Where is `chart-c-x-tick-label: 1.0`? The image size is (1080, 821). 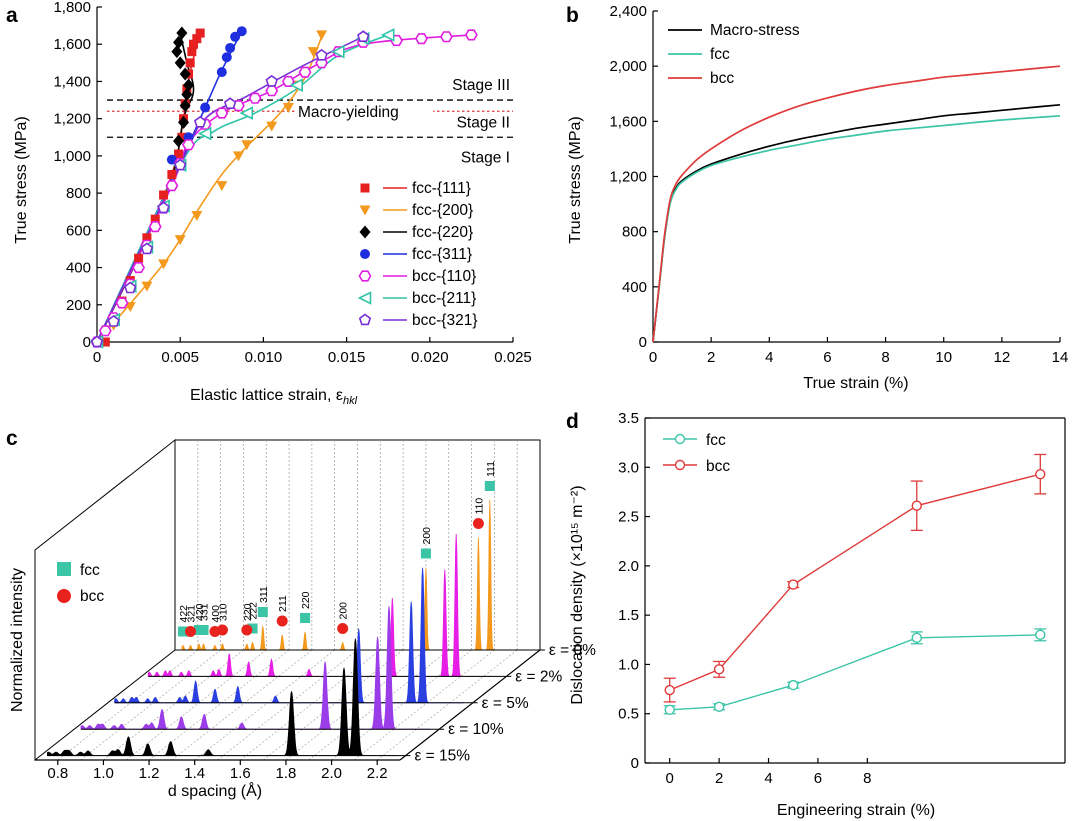
chart-c-x-tick-label: 1.0 is located at coordinates (103, 773).